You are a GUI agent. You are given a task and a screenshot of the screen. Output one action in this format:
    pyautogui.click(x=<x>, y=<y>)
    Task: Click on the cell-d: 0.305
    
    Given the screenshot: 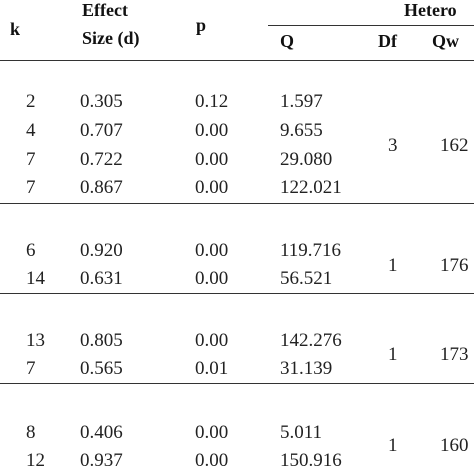 What is the action you would take?
    pyautogui.click(x=101, y=101)
    